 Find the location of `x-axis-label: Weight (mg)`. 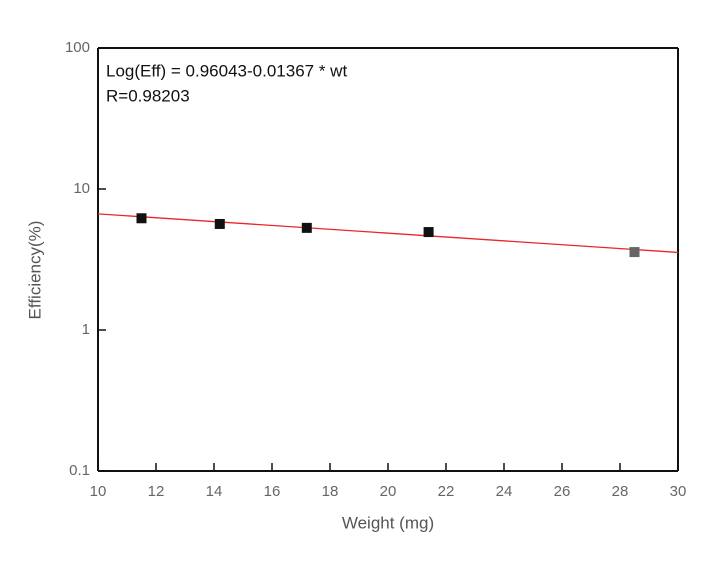

x-axis-label: Weight (mg) is located at coordinates (388, 522).